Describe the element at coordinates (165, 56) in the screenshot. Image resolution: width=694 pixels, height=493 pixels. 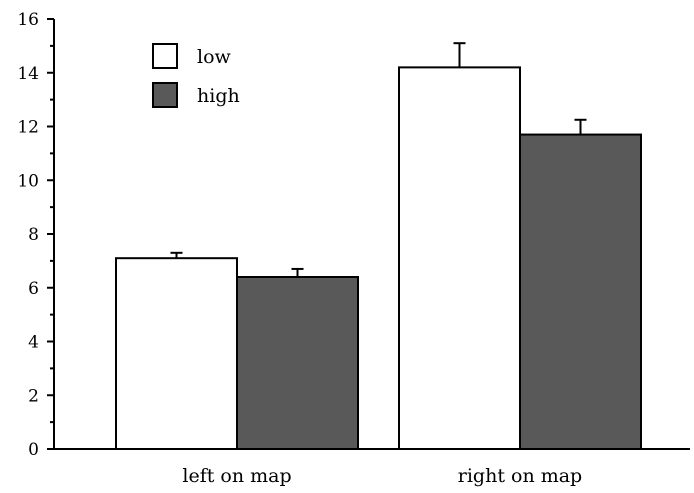
I see `legend-swatch-low` at that location.